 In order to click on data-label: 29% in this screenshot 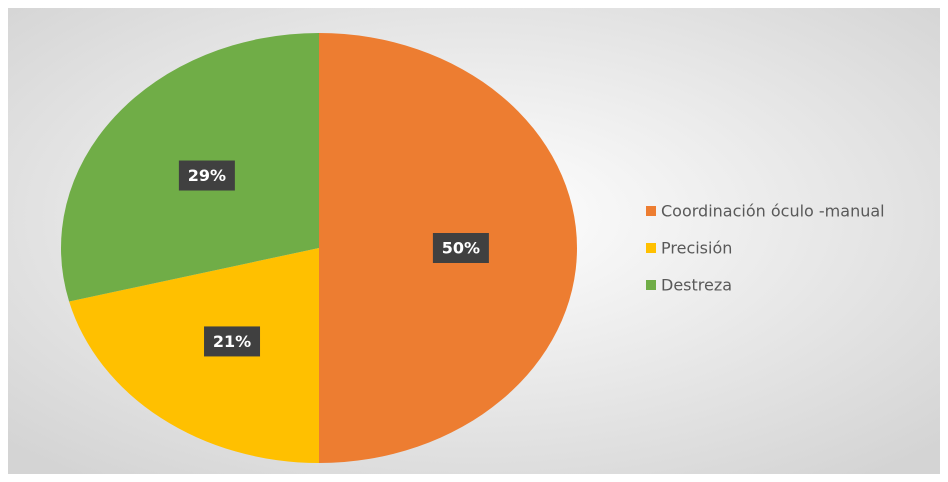, I will do `click(207, 175)`.